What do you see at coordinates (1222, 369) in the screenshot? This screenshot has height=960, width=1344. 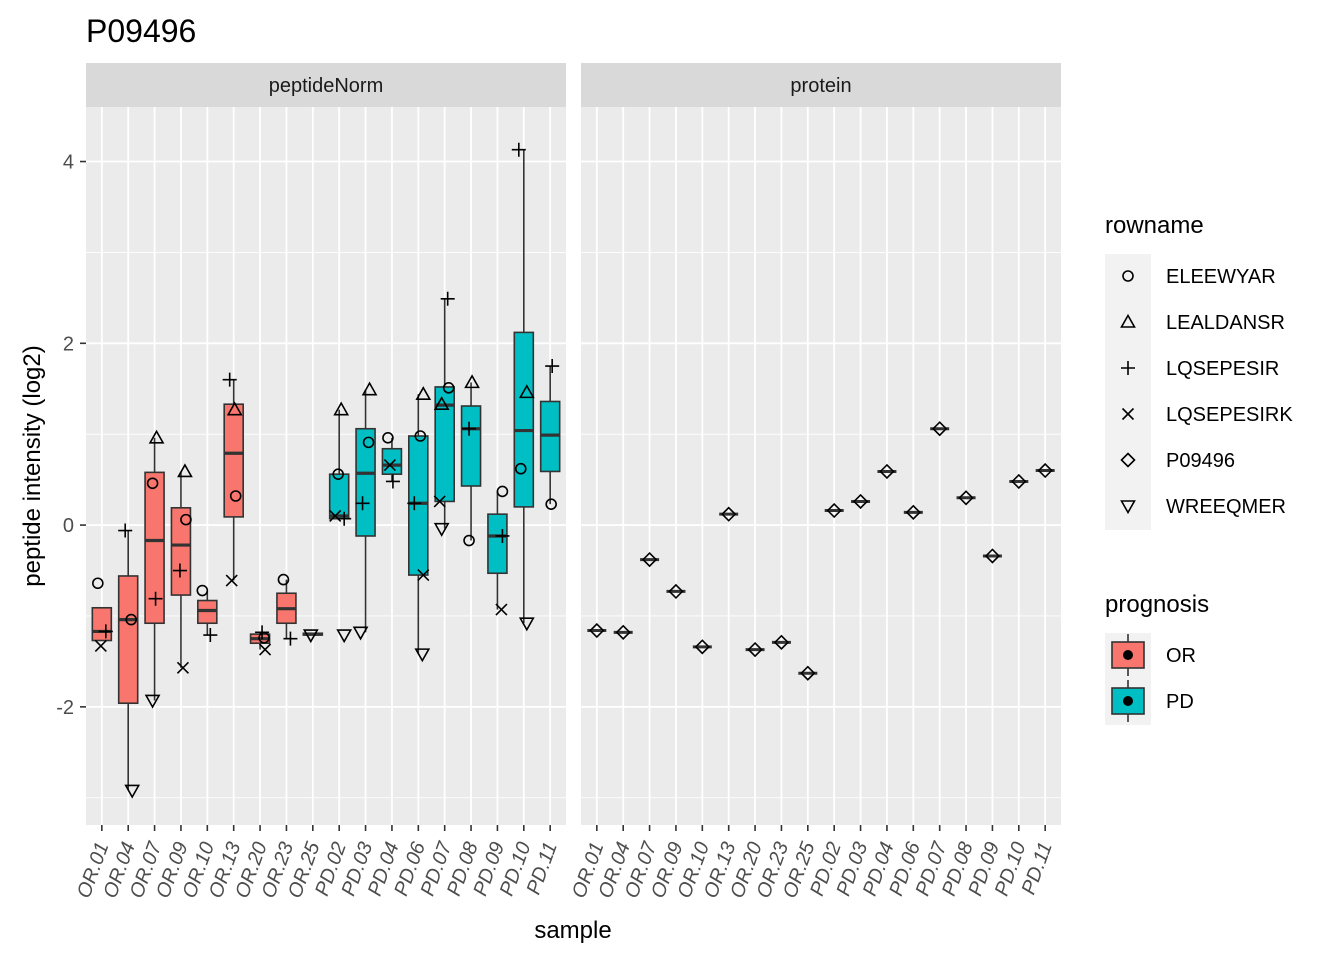 I see `legend-label: LQSEPESIR` at bounding box center [1222, 369].